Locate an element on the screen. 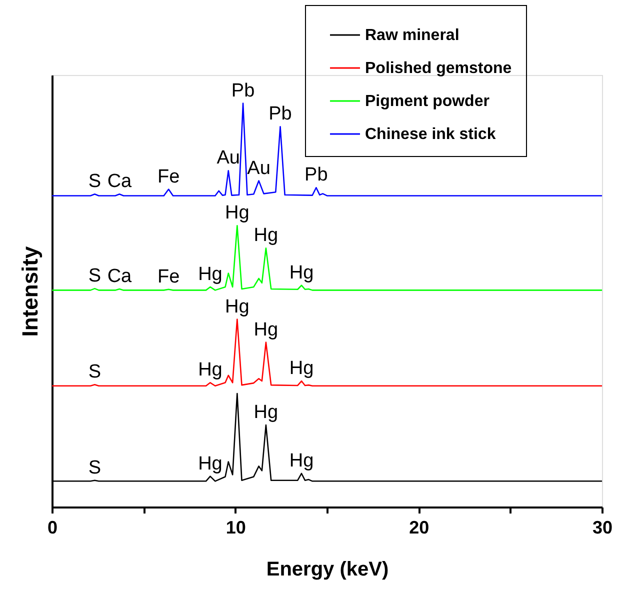 The width and height of the screenshot is (619, 591). legend-label: Chinese ink stick is located at coordinates (430, 134).